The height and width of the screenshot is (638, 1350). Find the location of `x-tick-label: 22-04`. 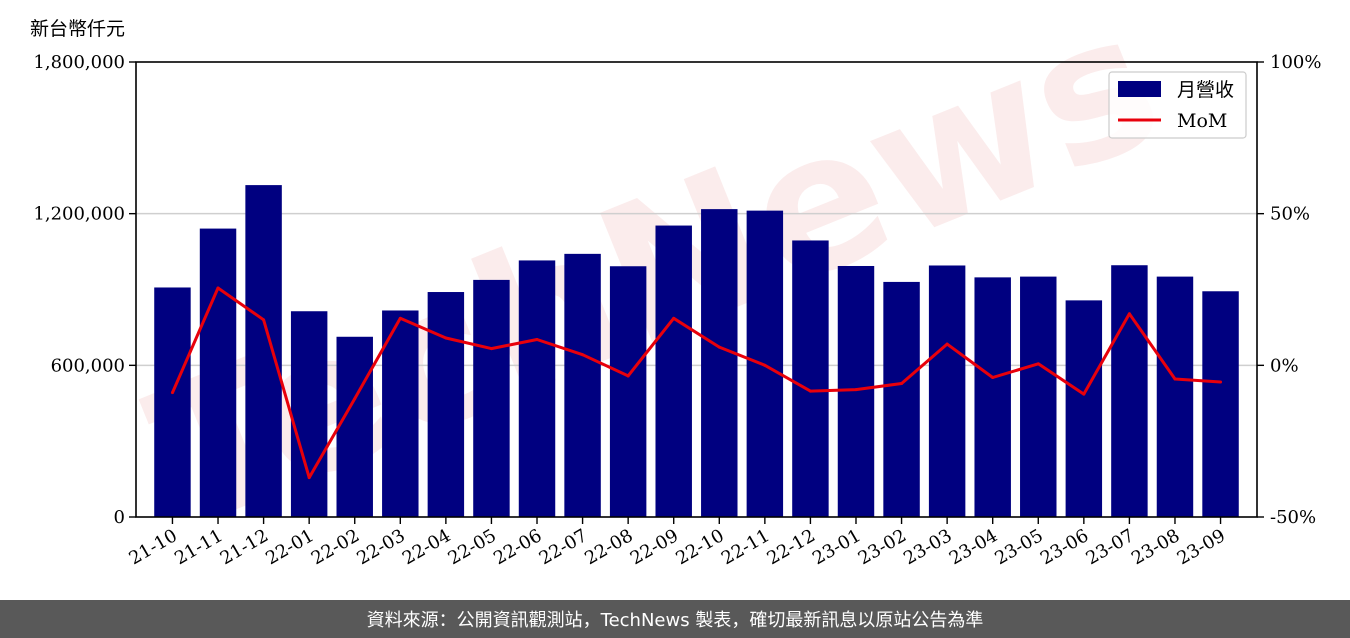

x-tick-label: 22-04 is located at coordinates (426, 547).